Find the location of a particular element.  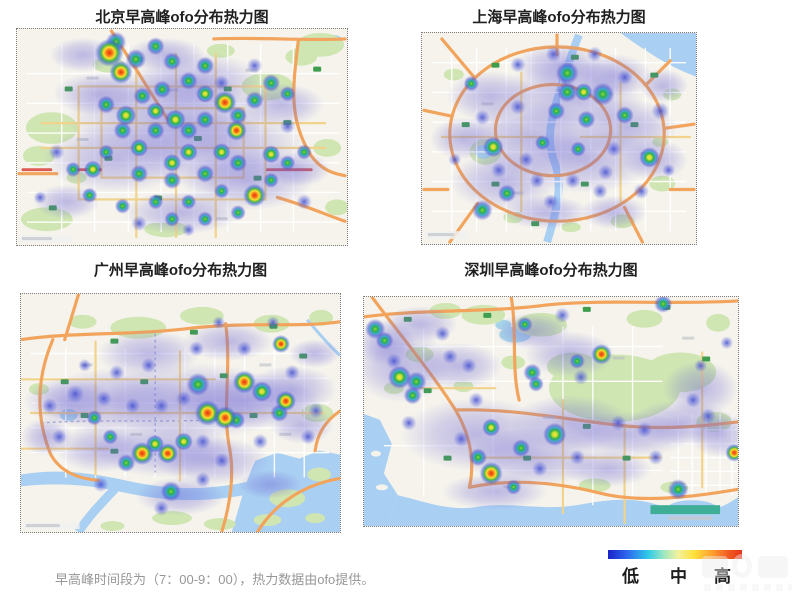

legend-label-low: 低 is located at coordinates (630, 576).